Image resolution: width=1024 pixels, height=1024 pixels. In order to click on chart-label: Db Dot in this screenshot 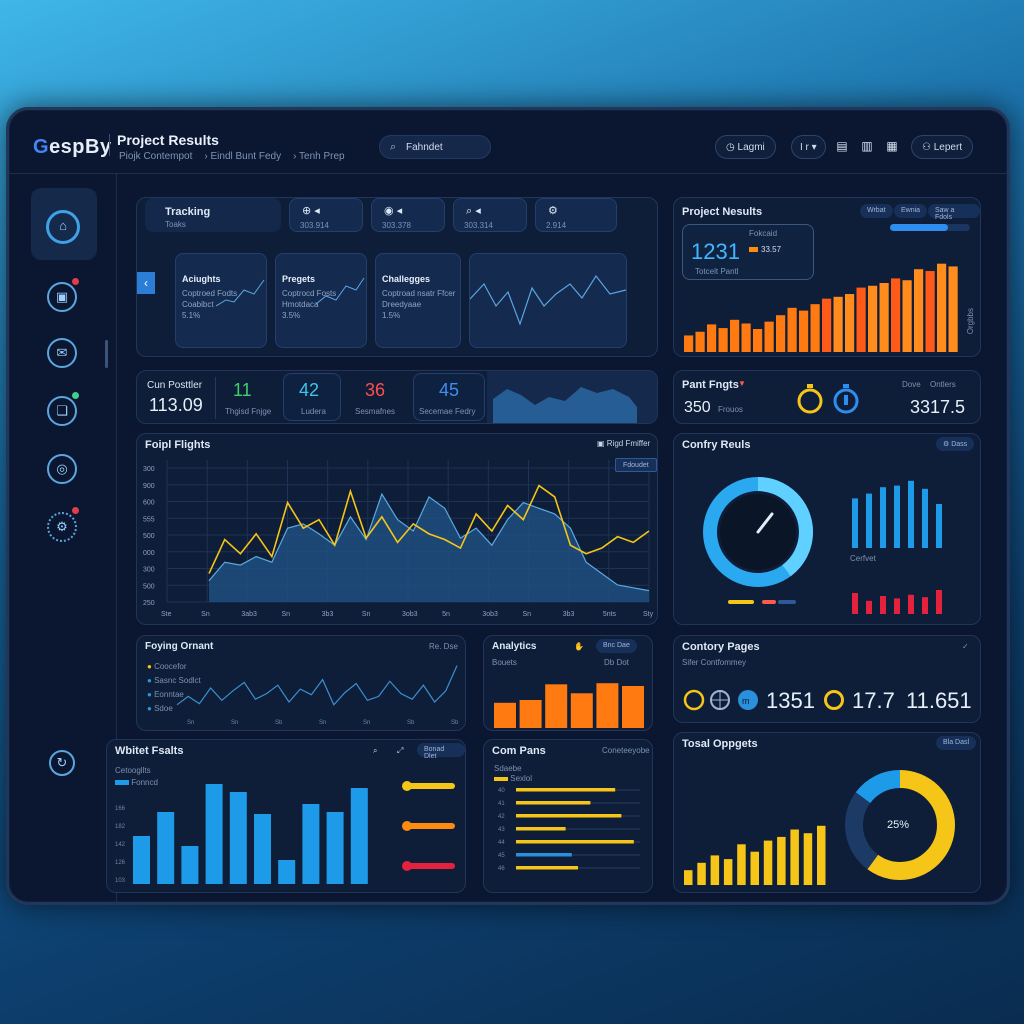, I will do `click(616, 662)`.